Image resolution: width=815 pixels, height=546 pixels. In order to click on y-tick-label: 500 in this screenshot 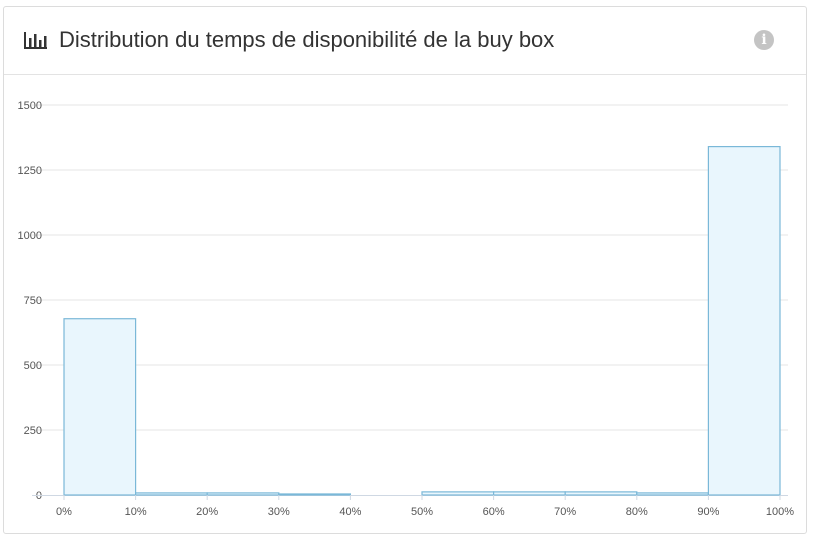, I will do `click(33, 366)`.